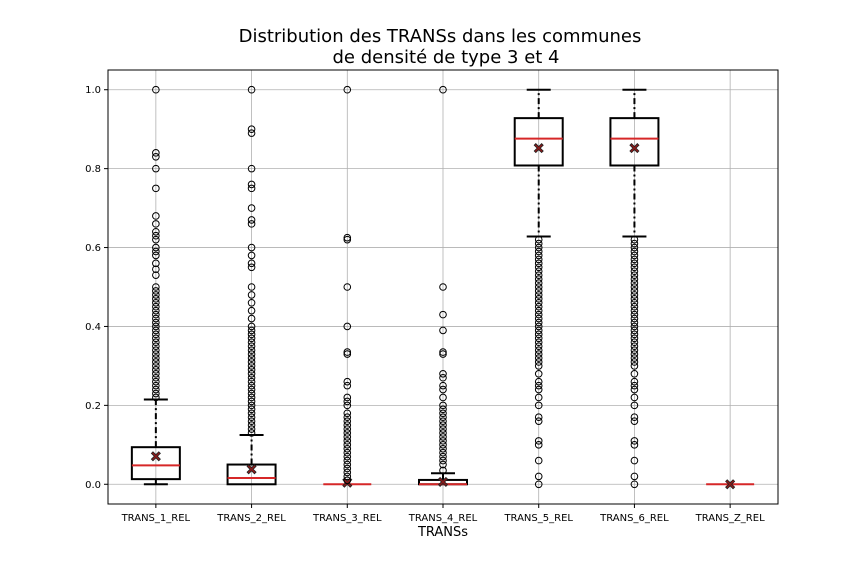  Describe the element at coordinates (93, 90) in the screenshot. I see `y-tick-label: 1.0` at that location.